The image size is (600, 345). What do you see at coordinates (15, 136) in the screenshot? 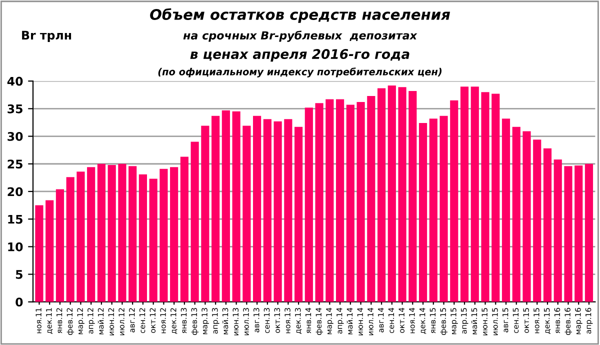
I see `y-tick-label: 30` at bounding box center [15, 136].